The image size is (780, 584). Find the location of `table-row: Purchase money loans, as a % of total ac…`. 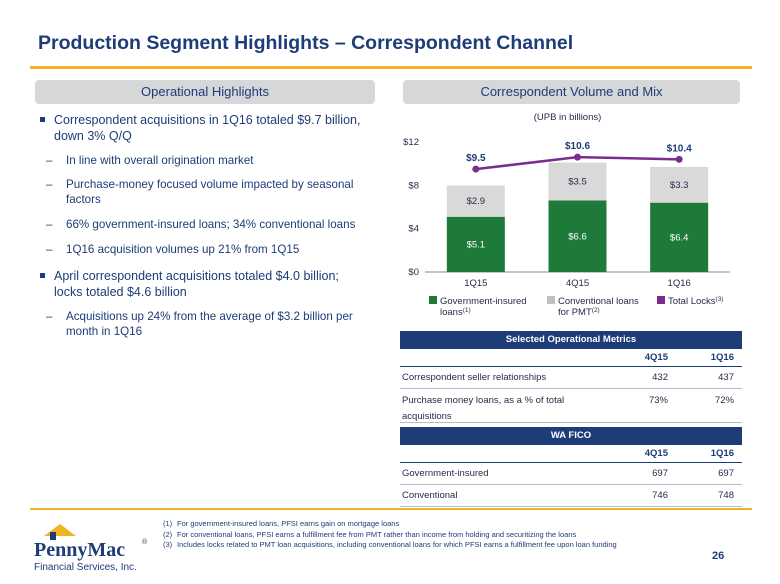

table-row: Purchase money loans, as a % of total ac… is located at coordinates (571, 406).